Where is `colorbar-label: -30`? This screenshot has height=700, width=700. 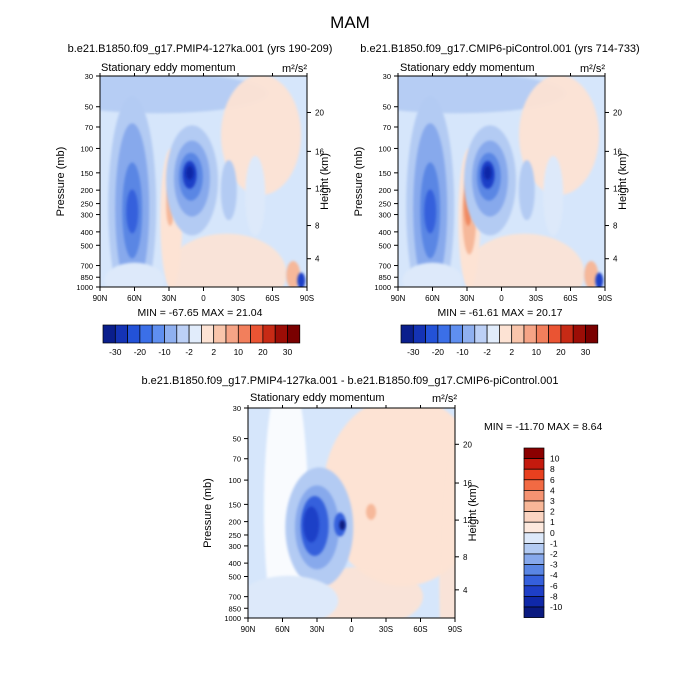
colorbar-label: -30 is located at coordinates (413, 352).